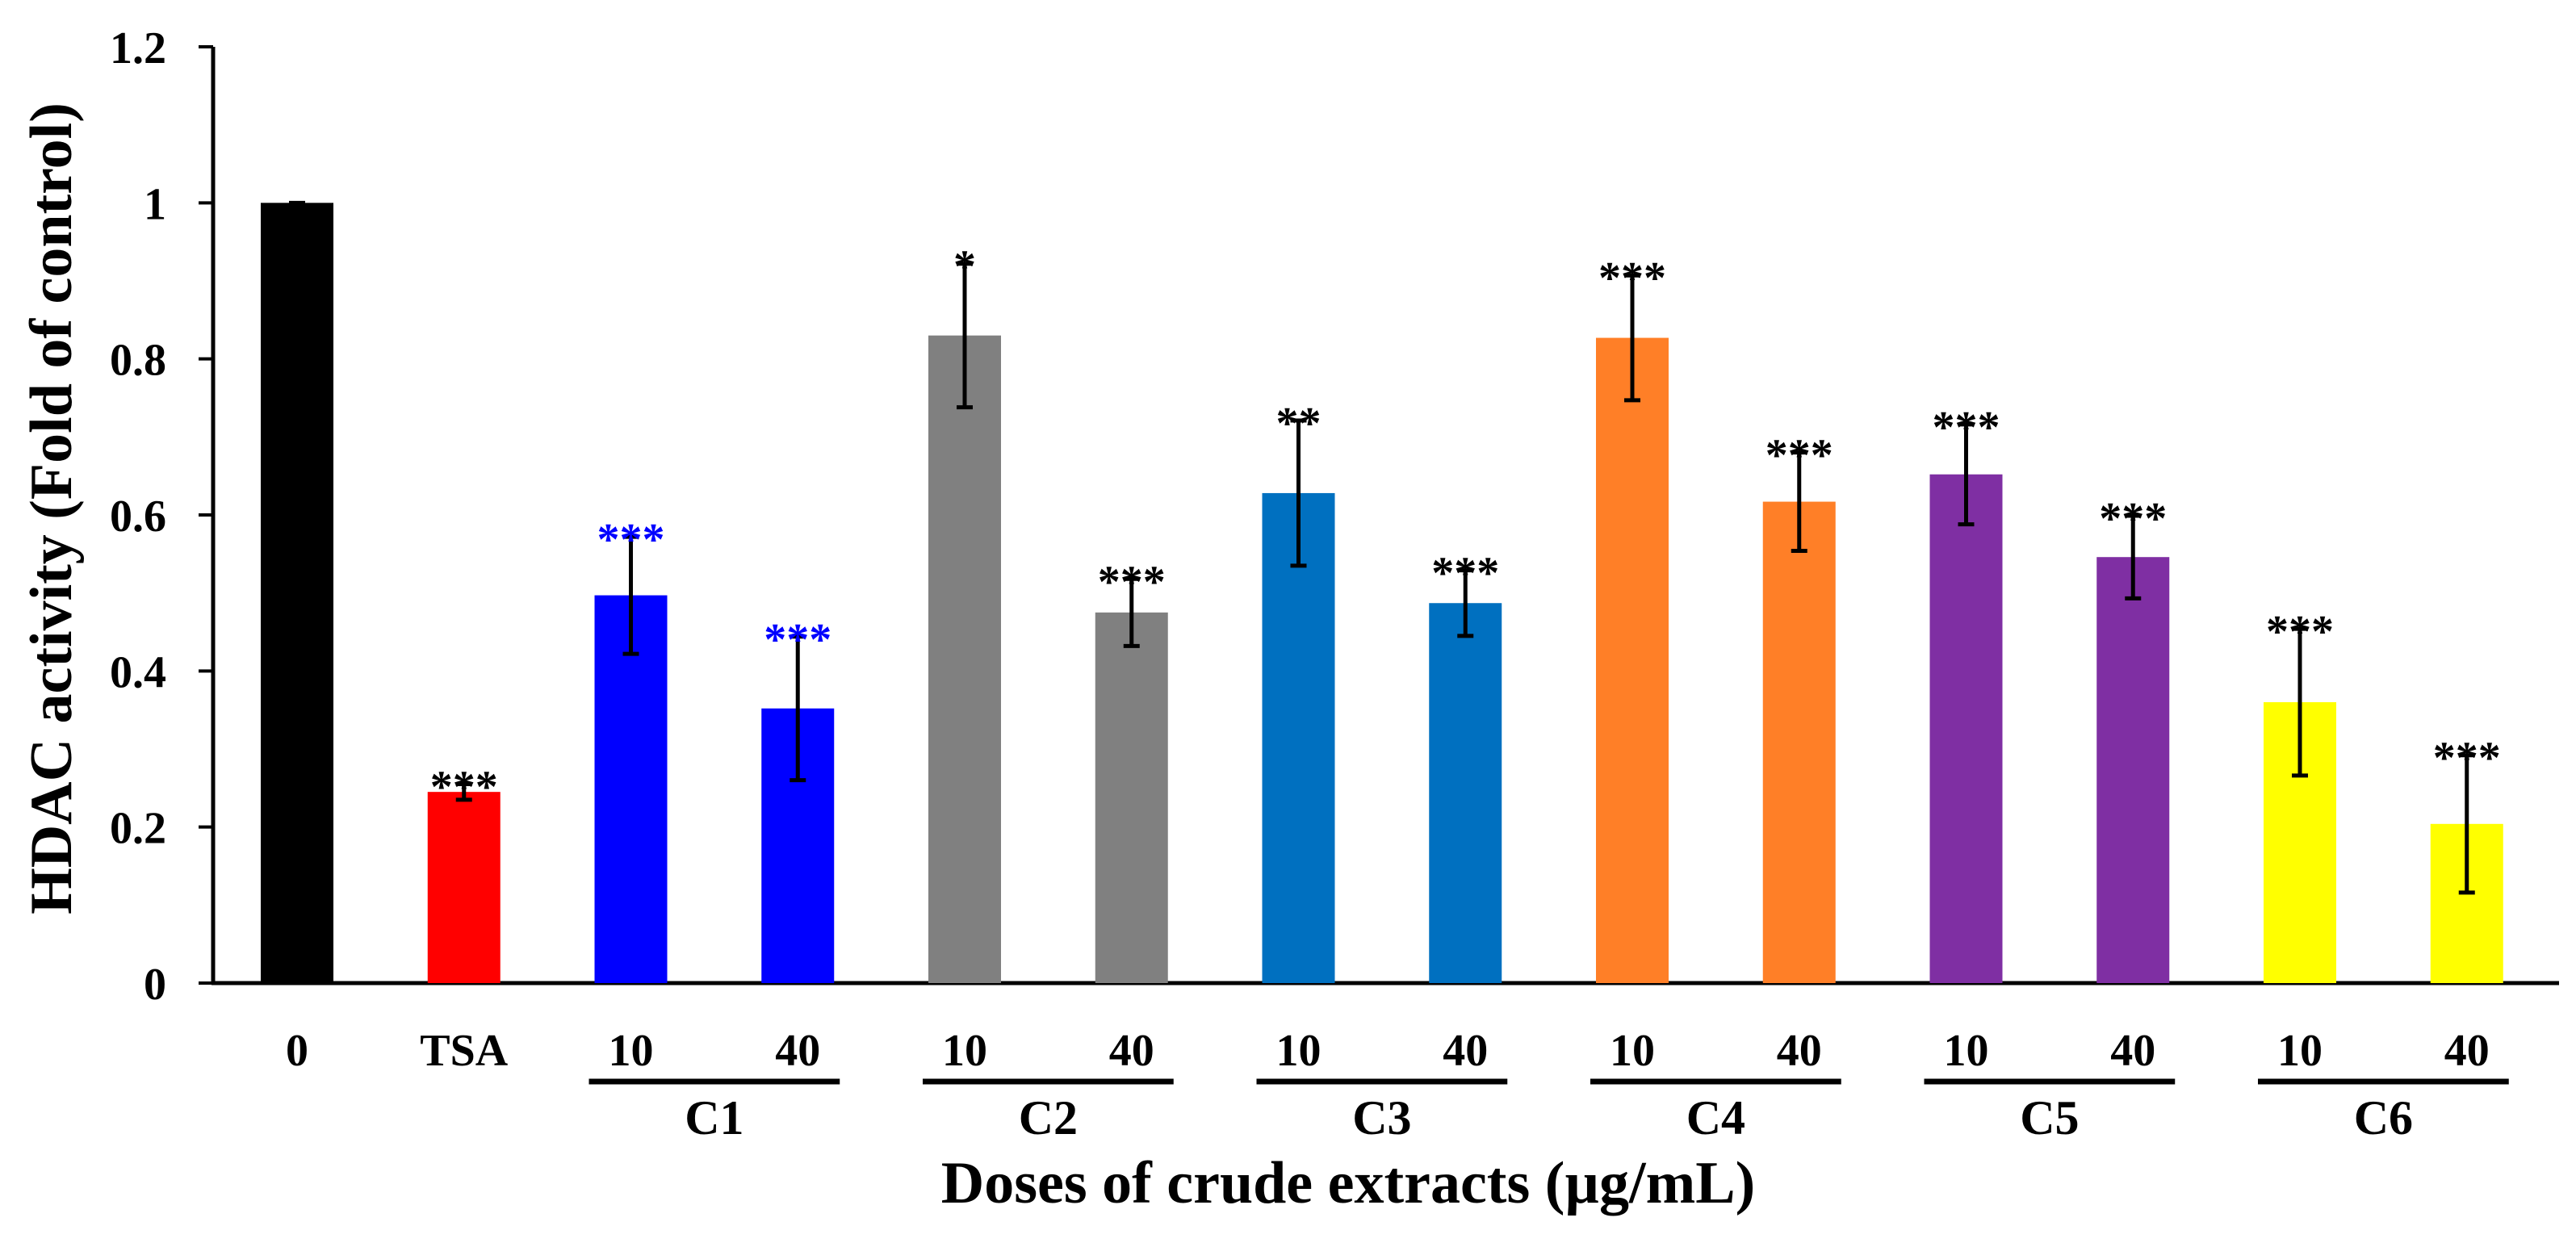 This screenshot has width=2576, height=1247. I want to click on y-tick-label: 0.2, so click(138, 829).